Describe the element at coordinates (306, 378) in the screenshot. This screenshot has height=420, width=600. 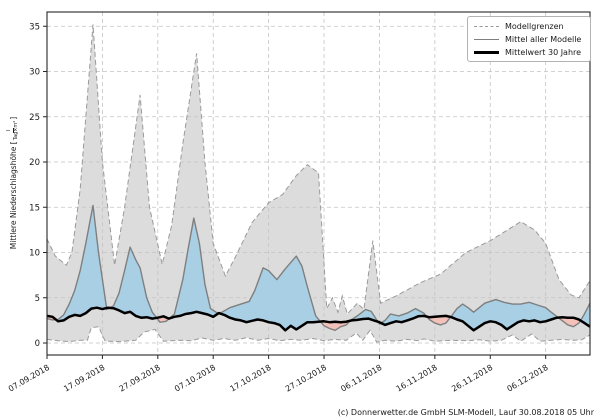
I see `x-tick-label: 27.10.2018` at that location.